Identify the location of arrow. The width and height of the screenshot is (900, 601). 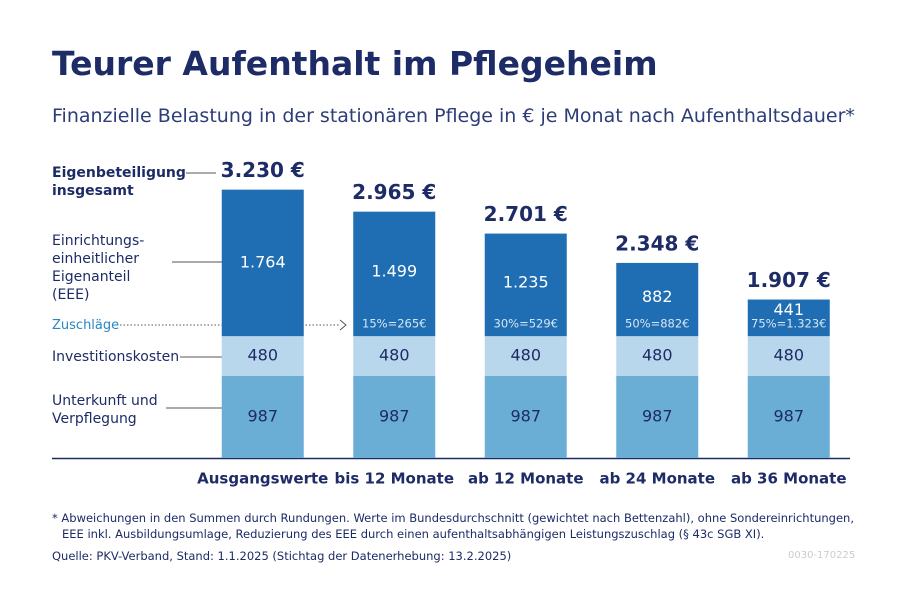
(343, 325).